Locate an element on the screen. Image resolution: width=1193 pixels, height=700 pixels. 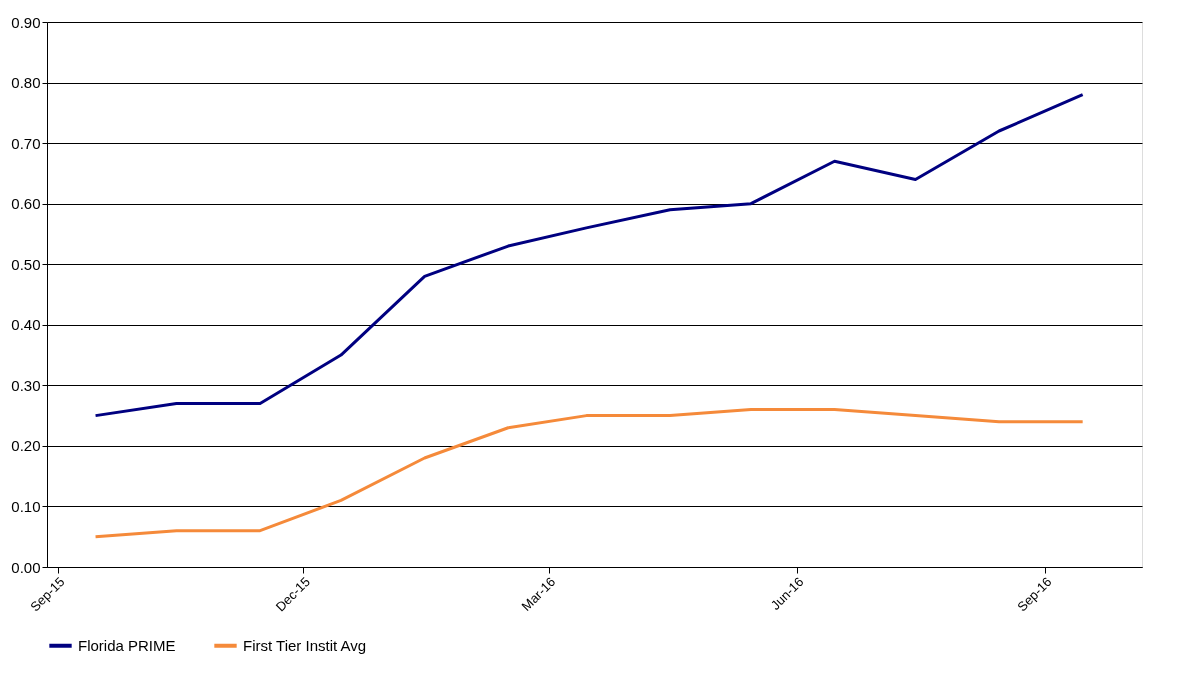
y-tick-label: 0.30 is located at coordinates (26, 385).